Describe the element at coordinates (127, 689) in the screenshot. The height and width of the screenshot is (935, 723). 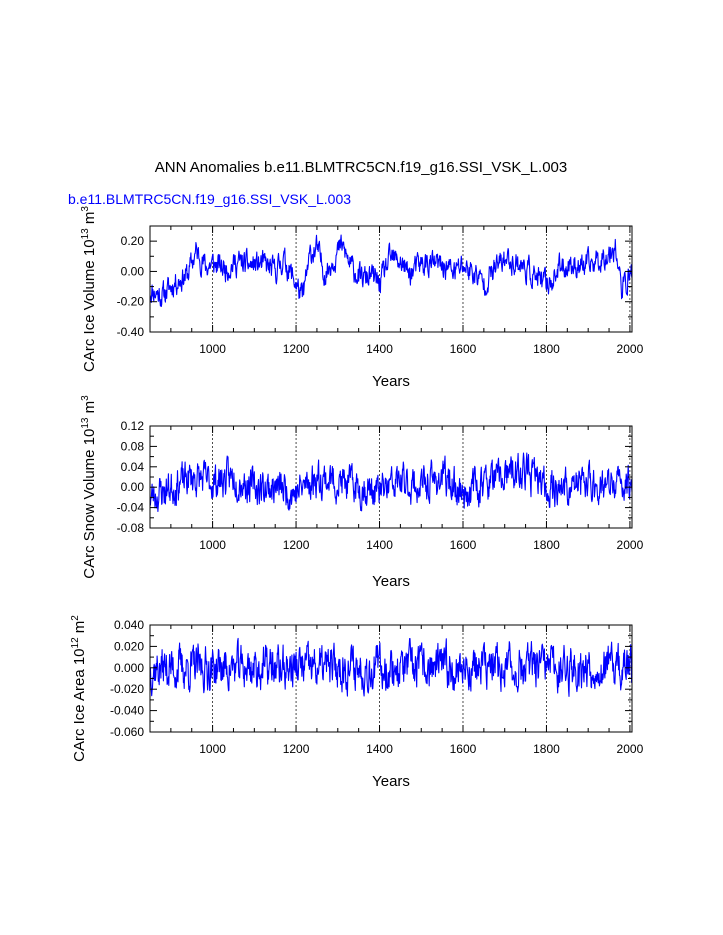
I see `y-tick-label: -0.020` at that location.